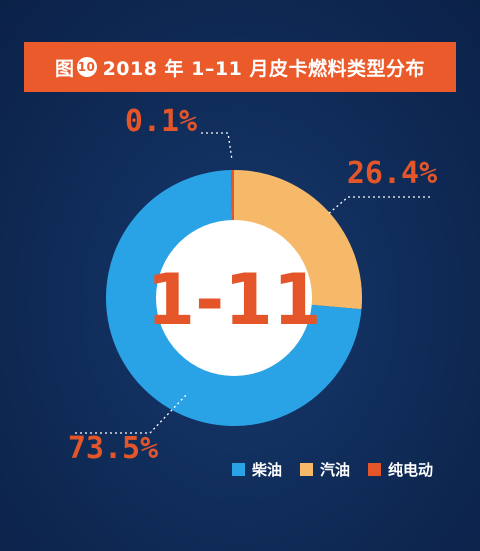 This screenshot has height=551, width=480. What do you see at coordinates (411, 469) in the screenshot?
I see `legend-label-electric: 纯电动` at bounding box center [411, 469].